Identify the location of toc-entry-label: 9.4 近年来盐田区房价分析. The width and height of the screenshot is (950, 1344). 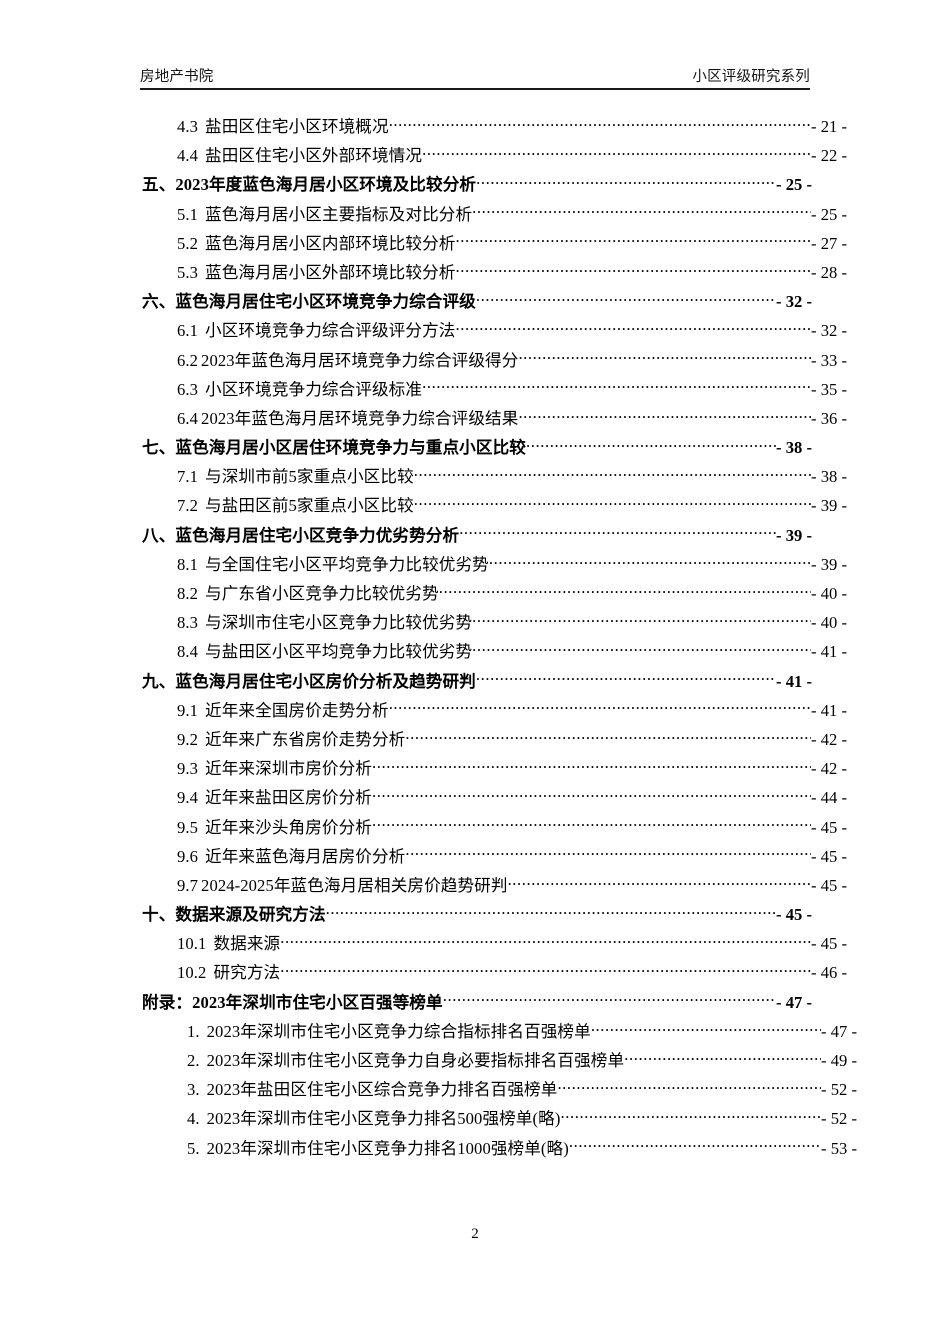
(274, 796).